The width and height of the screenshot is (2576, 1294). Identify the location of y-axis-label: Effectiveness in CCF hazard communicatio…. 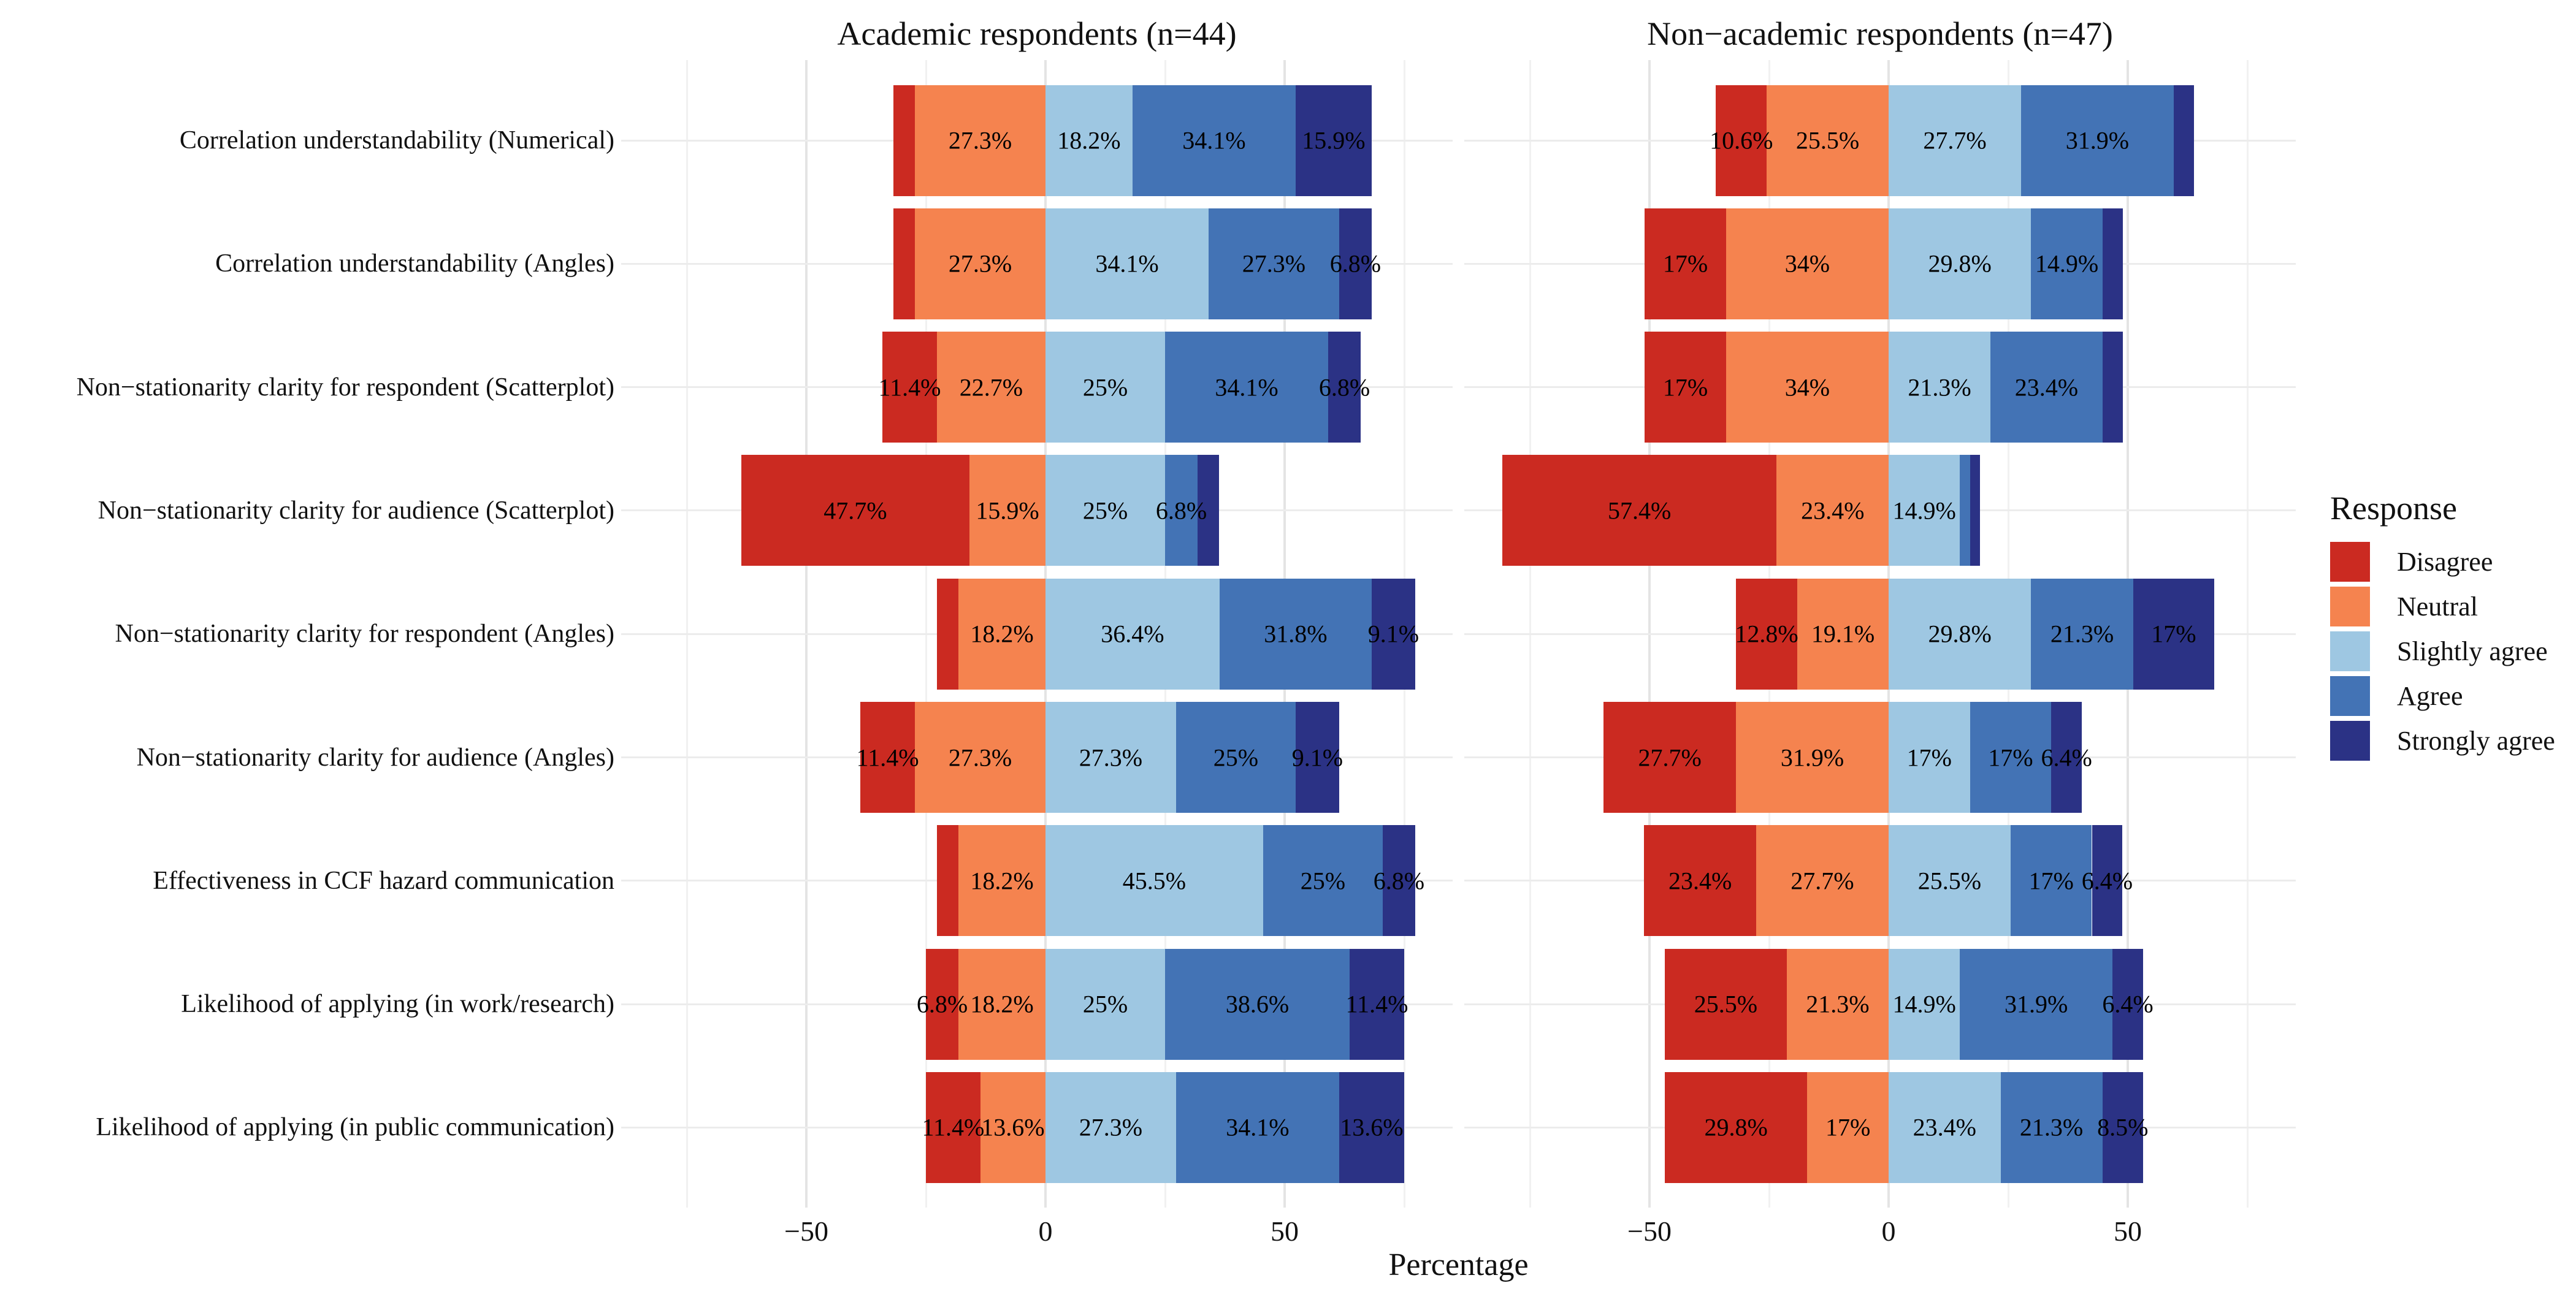
(383, 880).